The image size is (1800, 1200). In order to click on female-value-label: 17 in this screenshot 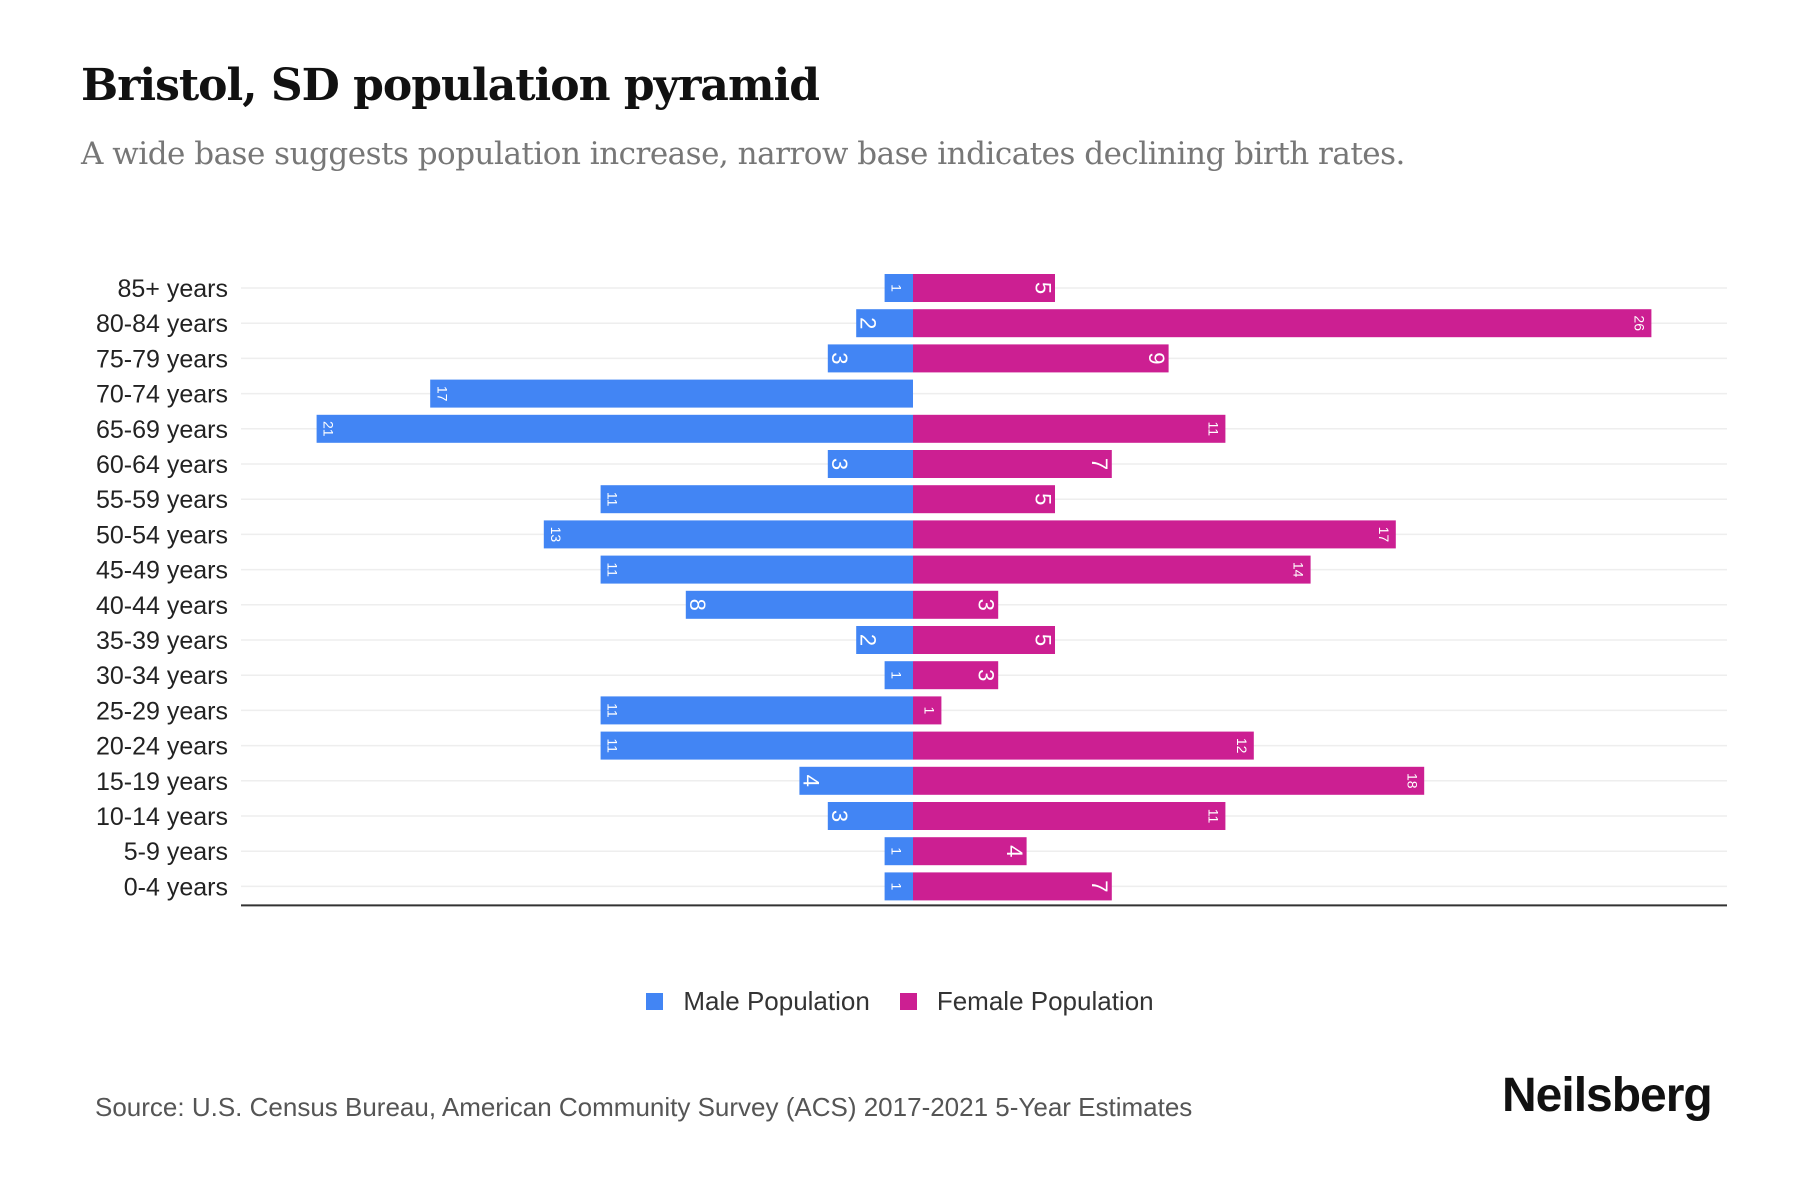, I will do `click(1384, 535)`.